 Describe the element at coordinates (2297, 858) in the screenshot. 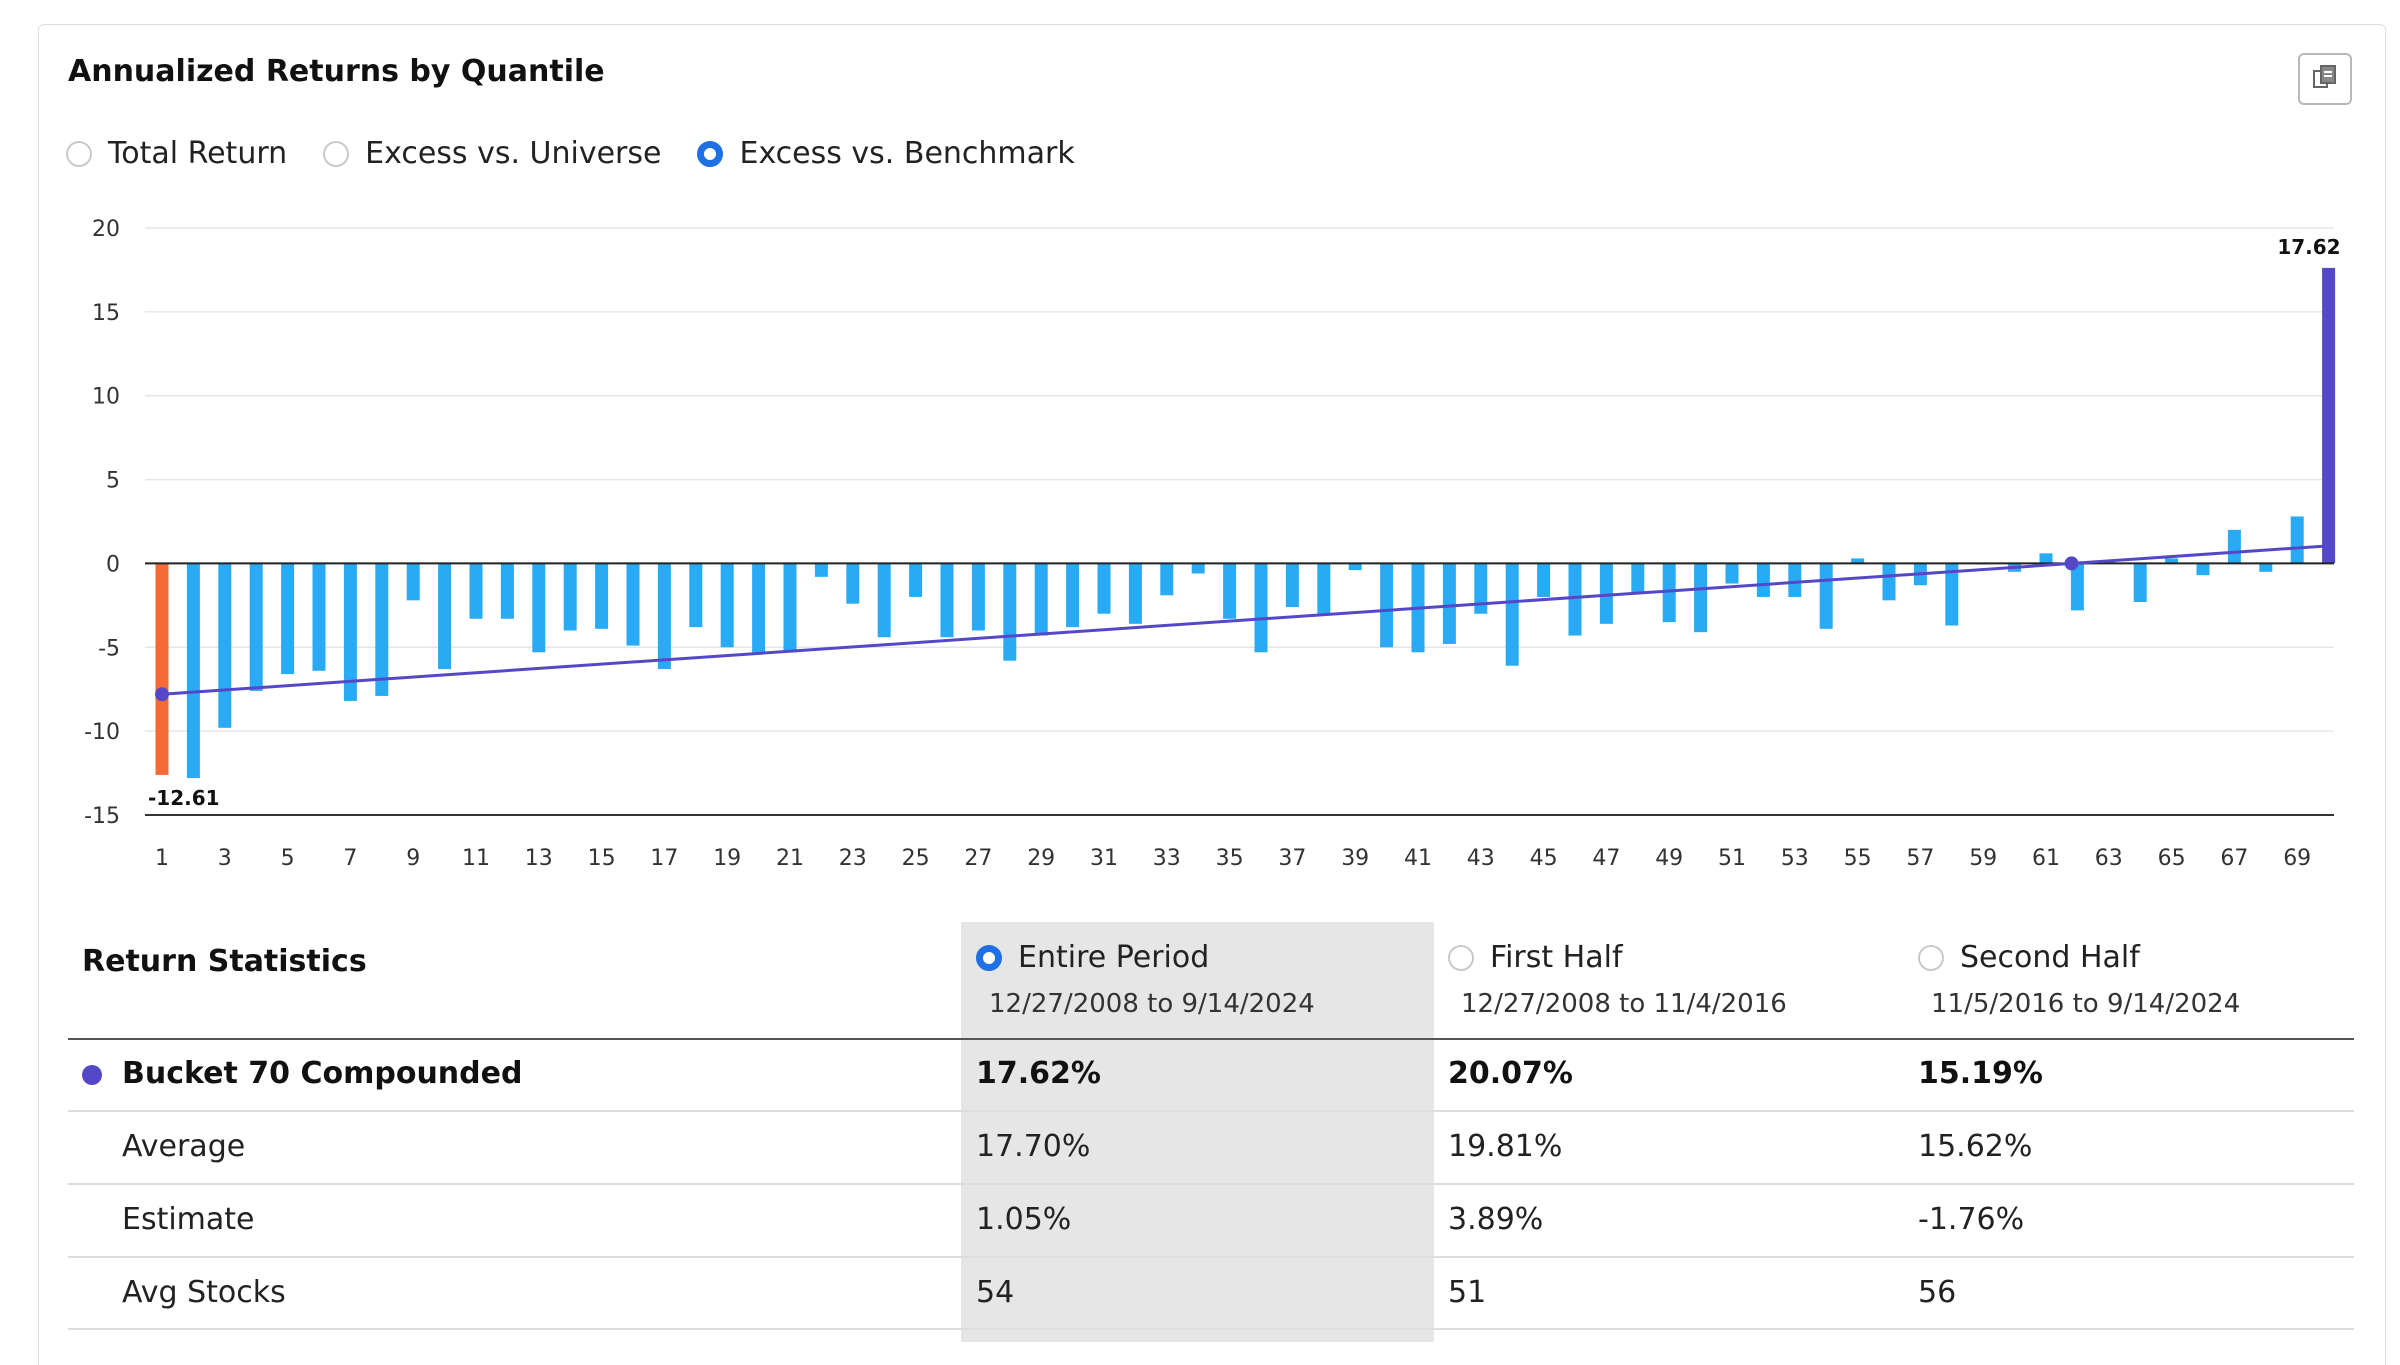

I see `x-tick-label: 69` at that location.